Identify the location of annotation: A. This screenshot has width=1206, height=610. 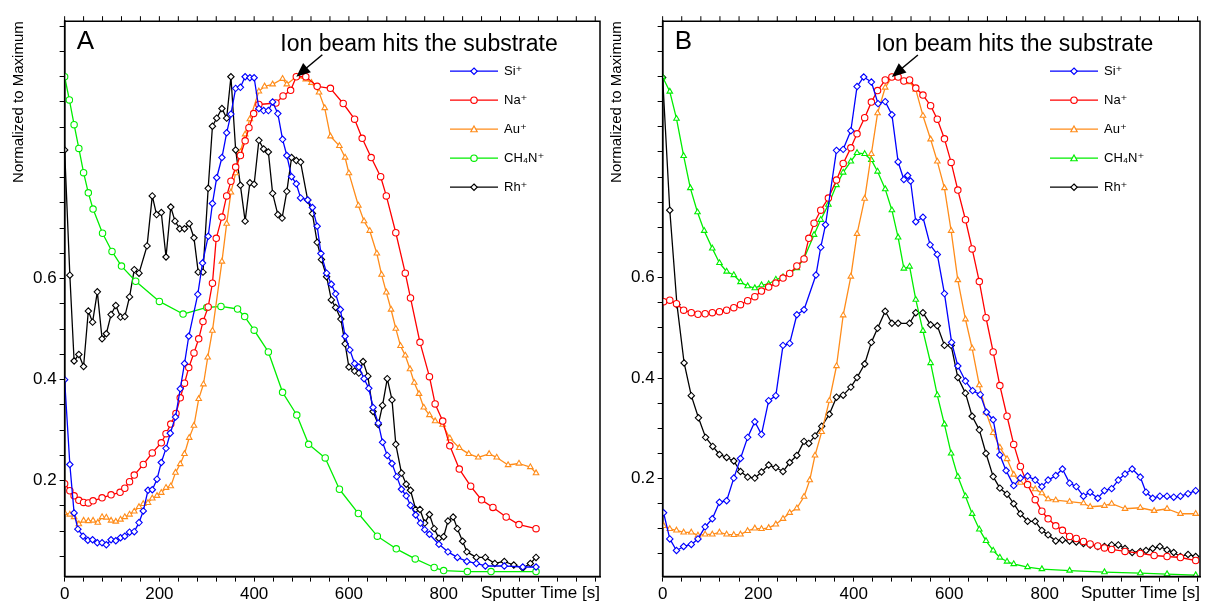
(85, 40).